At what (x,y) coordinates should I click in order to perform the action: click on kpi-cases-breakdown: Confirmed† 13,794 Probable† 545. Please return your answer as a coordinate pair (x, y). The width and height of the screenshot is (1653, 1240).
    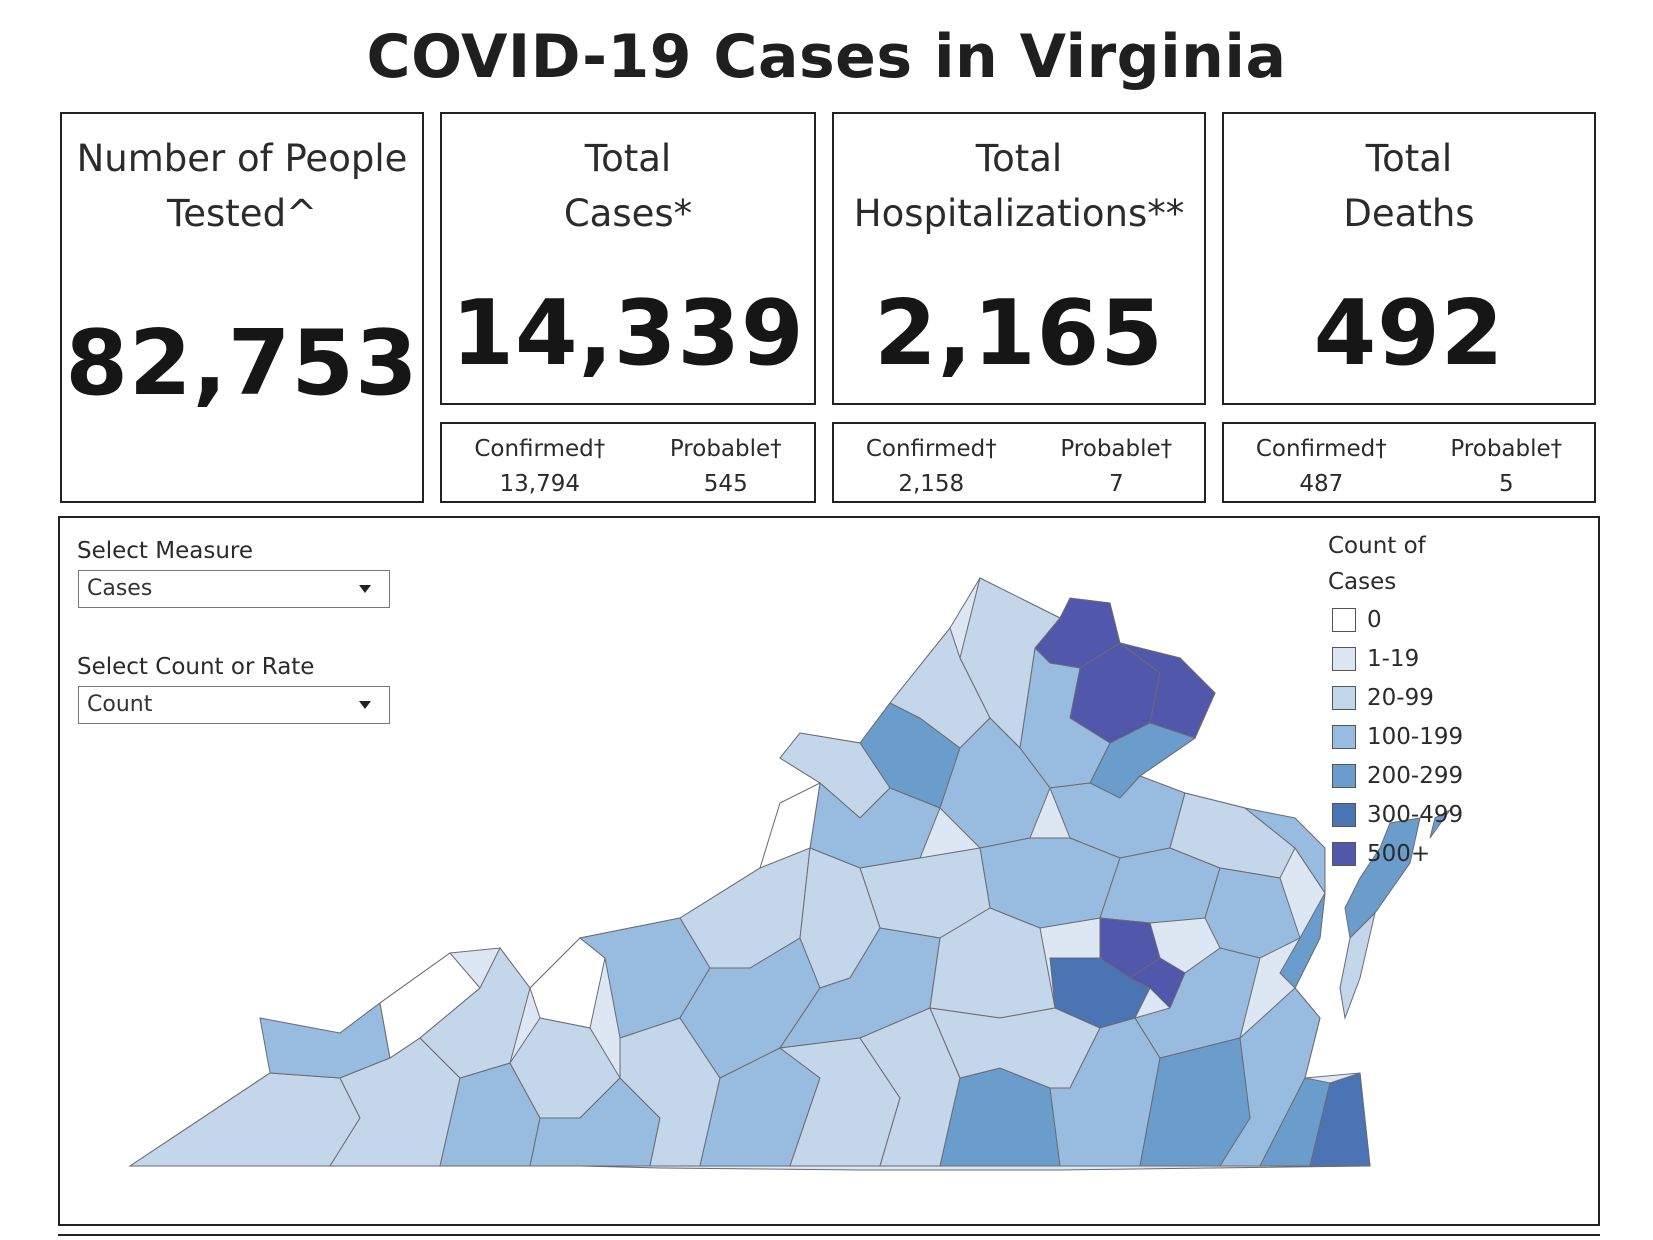
    Looking at the image, I should click on (628, 462).